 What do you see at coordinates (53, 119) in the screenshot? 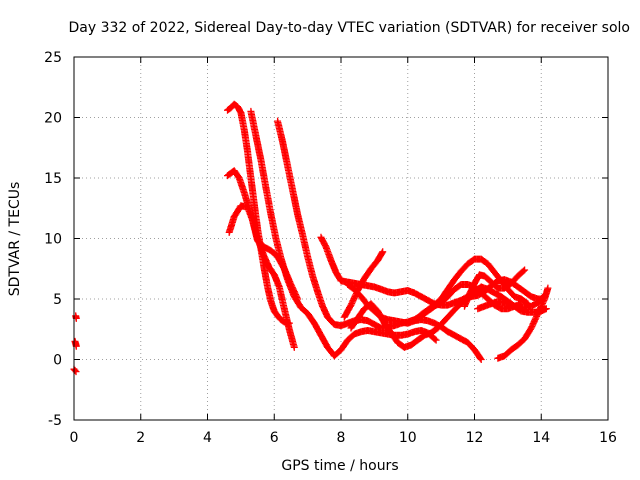
I see `y-tick-label: 20` at bounding box center [53, 119].